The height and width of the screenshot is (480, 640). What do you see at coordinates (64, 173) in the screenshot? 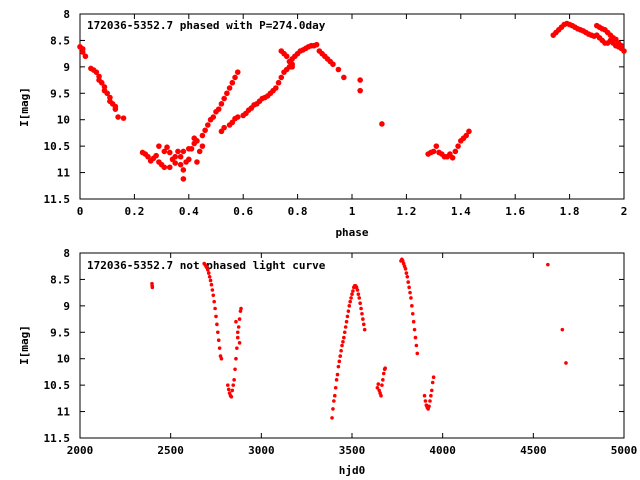
I see `y-tick-label: 11` at bounding box center [64, 173].